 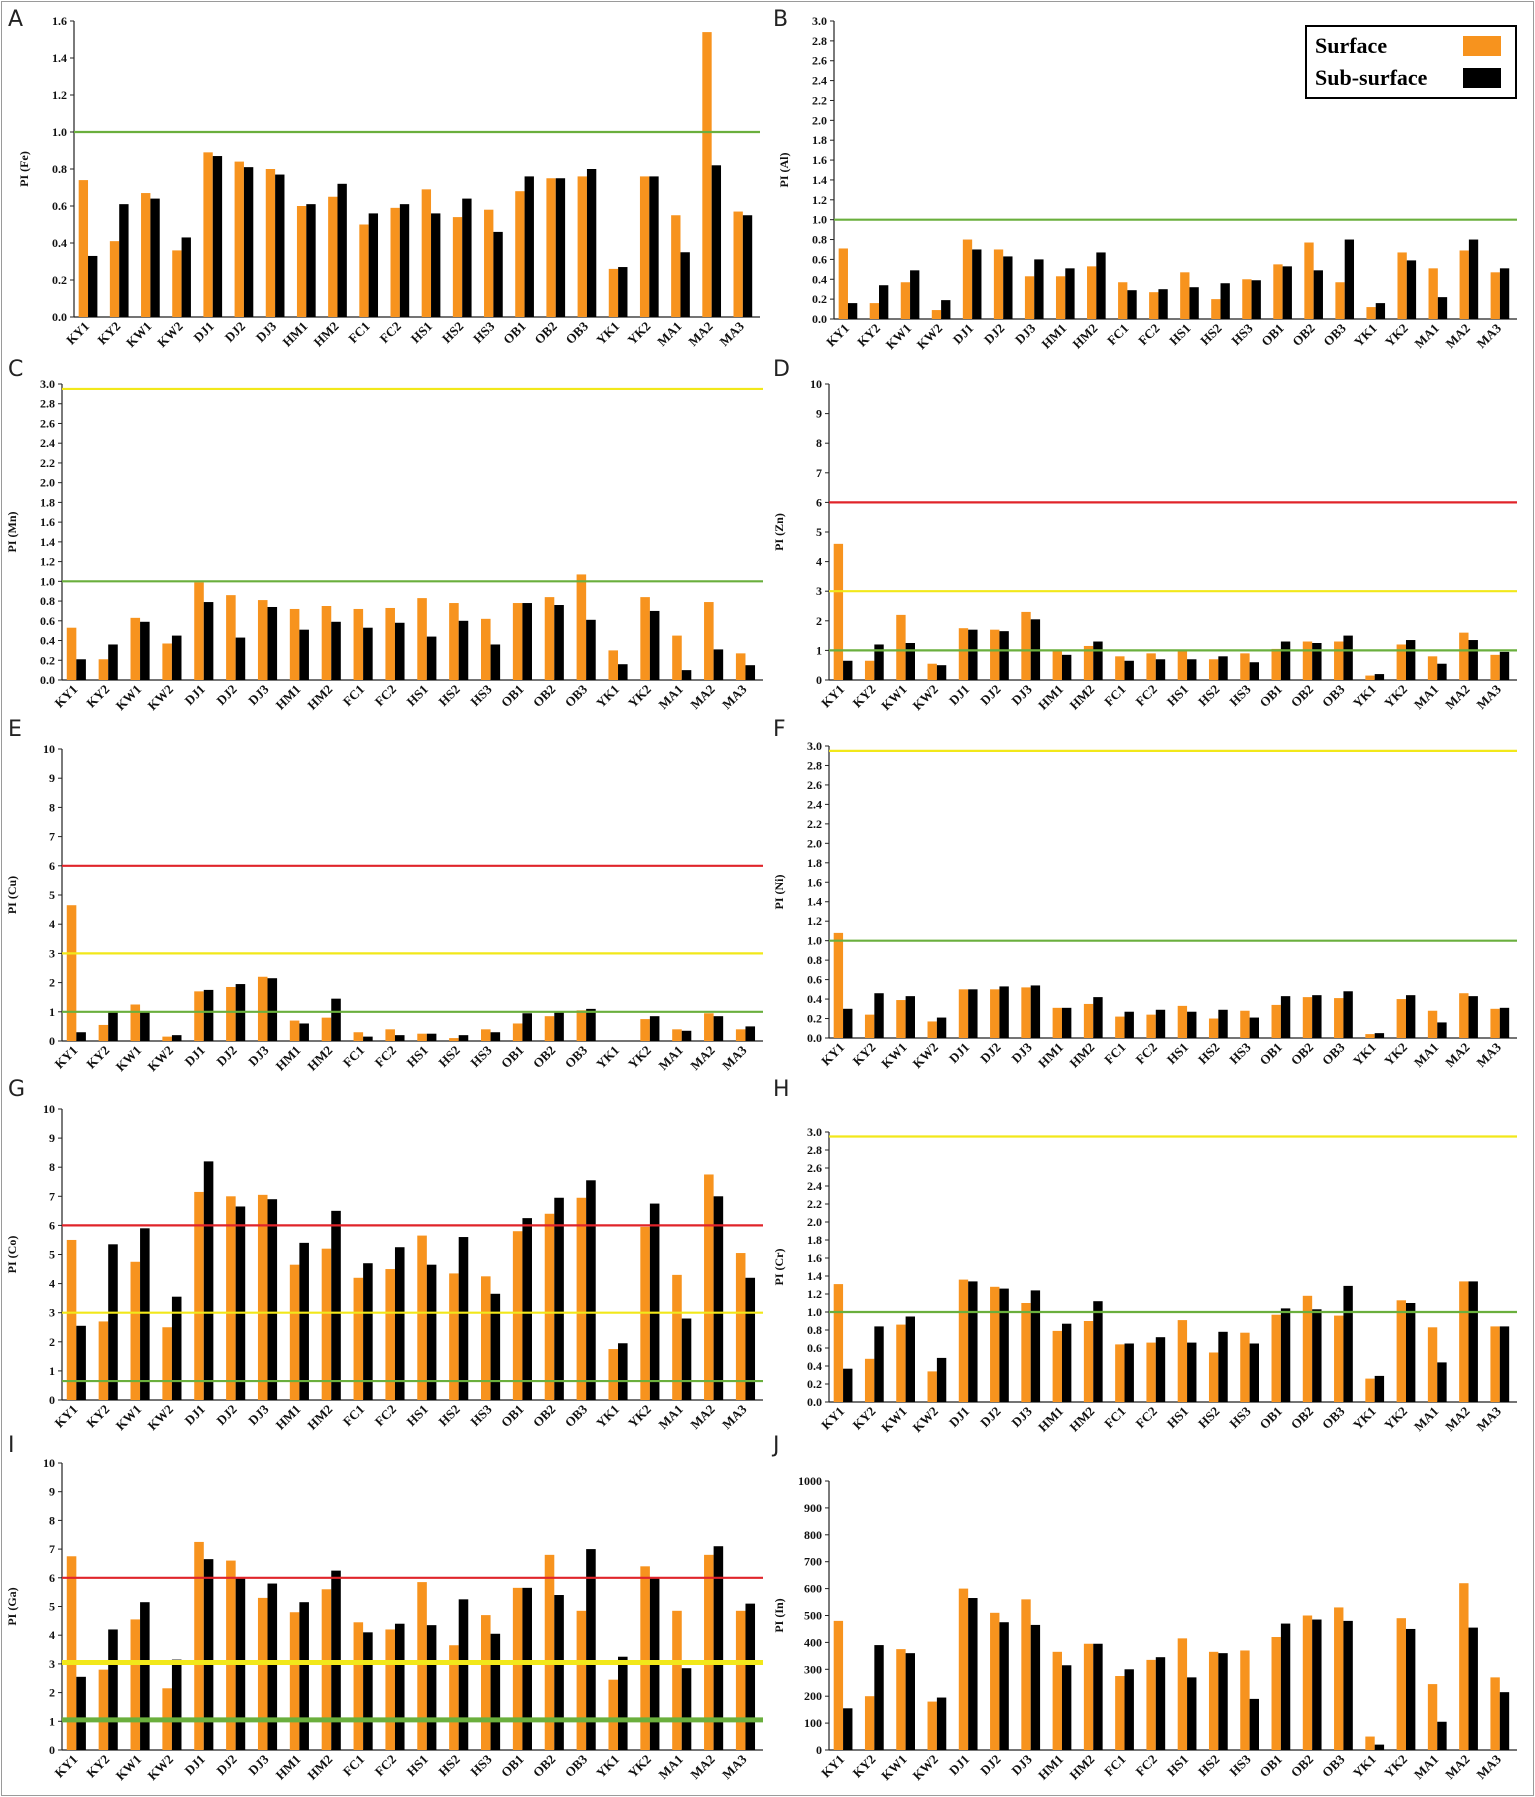 What do you see at coordinates (47, 581) in the screenshot?
I see `y-tick-label: 1.0` at bounding box center [47, 581].